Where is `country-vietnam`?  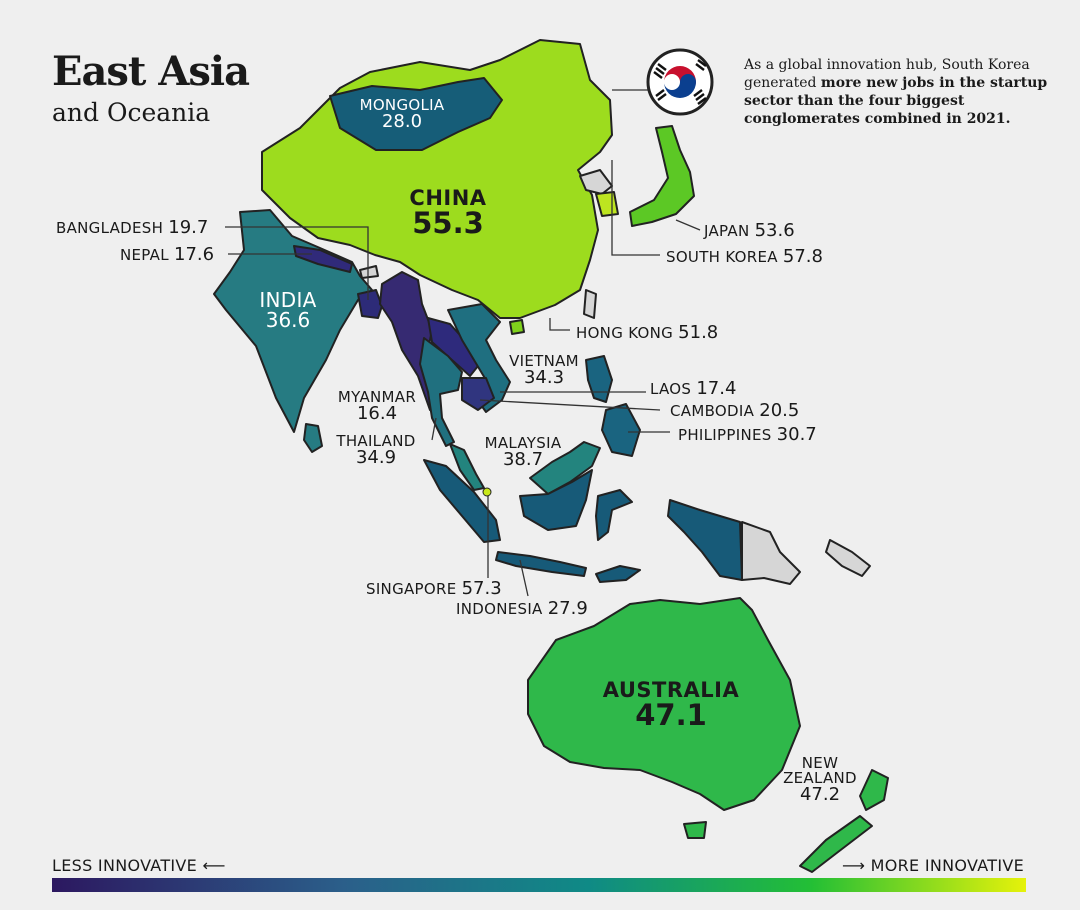
country-vietnam is located at coordinates (479, 358).